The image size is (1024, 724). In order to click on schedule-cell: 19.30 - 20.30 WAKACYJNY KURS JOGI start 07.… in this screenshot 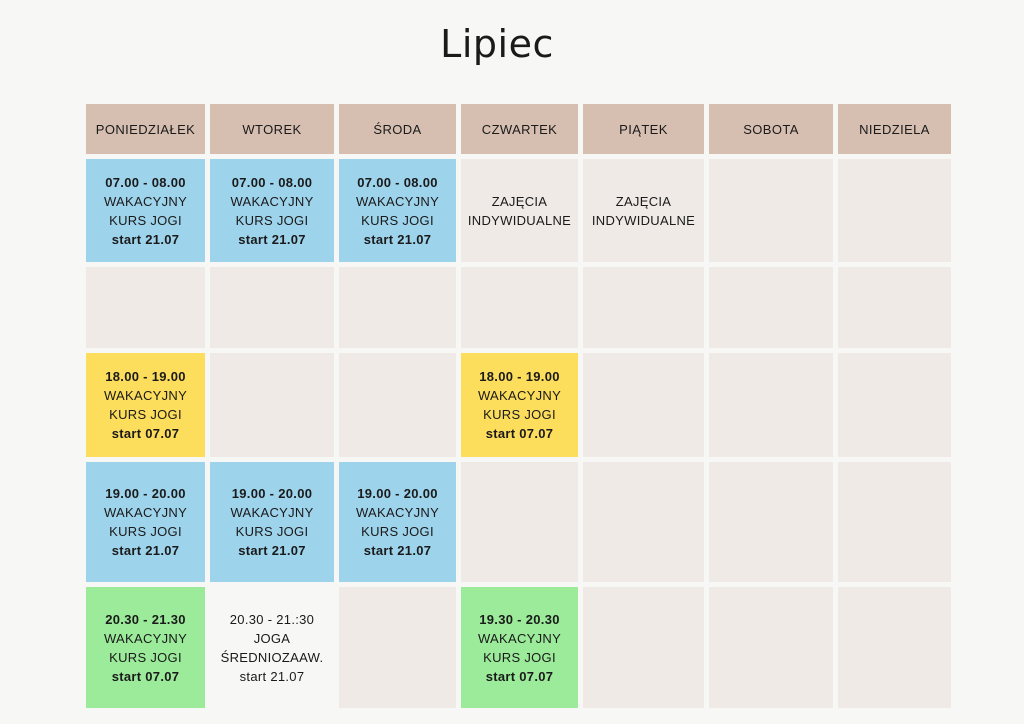, I will do `click(519, 647)`.